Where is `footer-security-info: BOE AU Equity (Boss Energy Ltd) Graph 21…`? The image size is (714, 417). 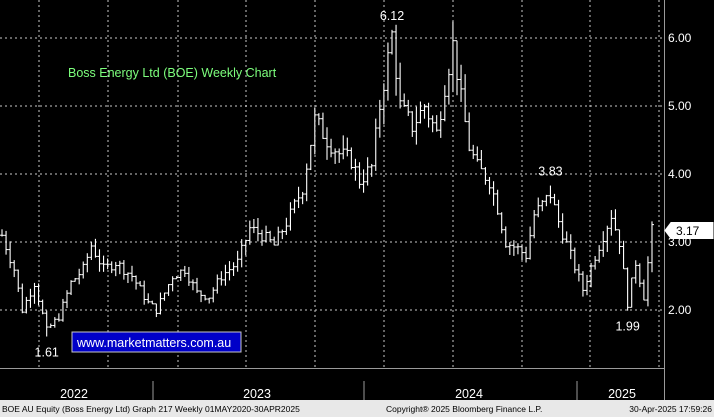
footer-security-info: BOE AU Equity (Boss Energy Ltd) Graph 21… is located at coordinates (151, 409).